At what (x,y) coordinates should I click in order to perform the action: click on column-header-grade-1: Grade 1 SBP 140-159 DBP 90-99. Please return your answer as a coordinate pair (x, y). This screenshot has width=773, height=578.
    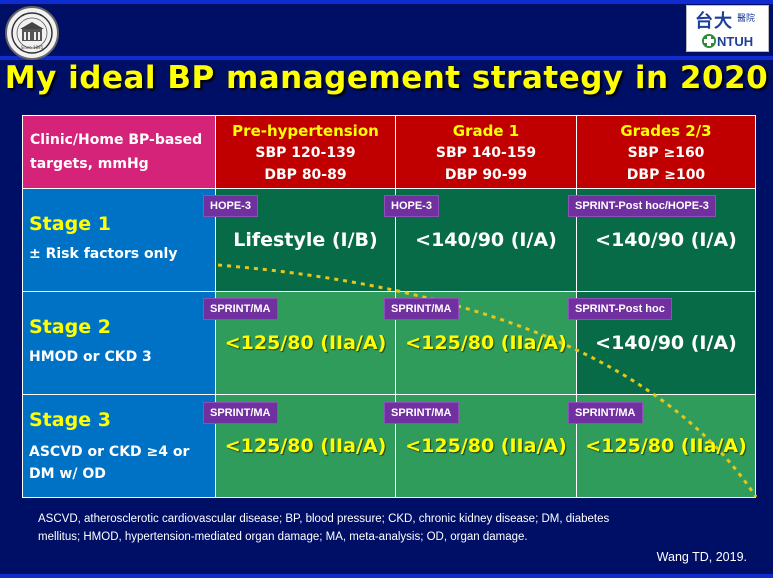
    Looking at the image, I should click on (486, 152).